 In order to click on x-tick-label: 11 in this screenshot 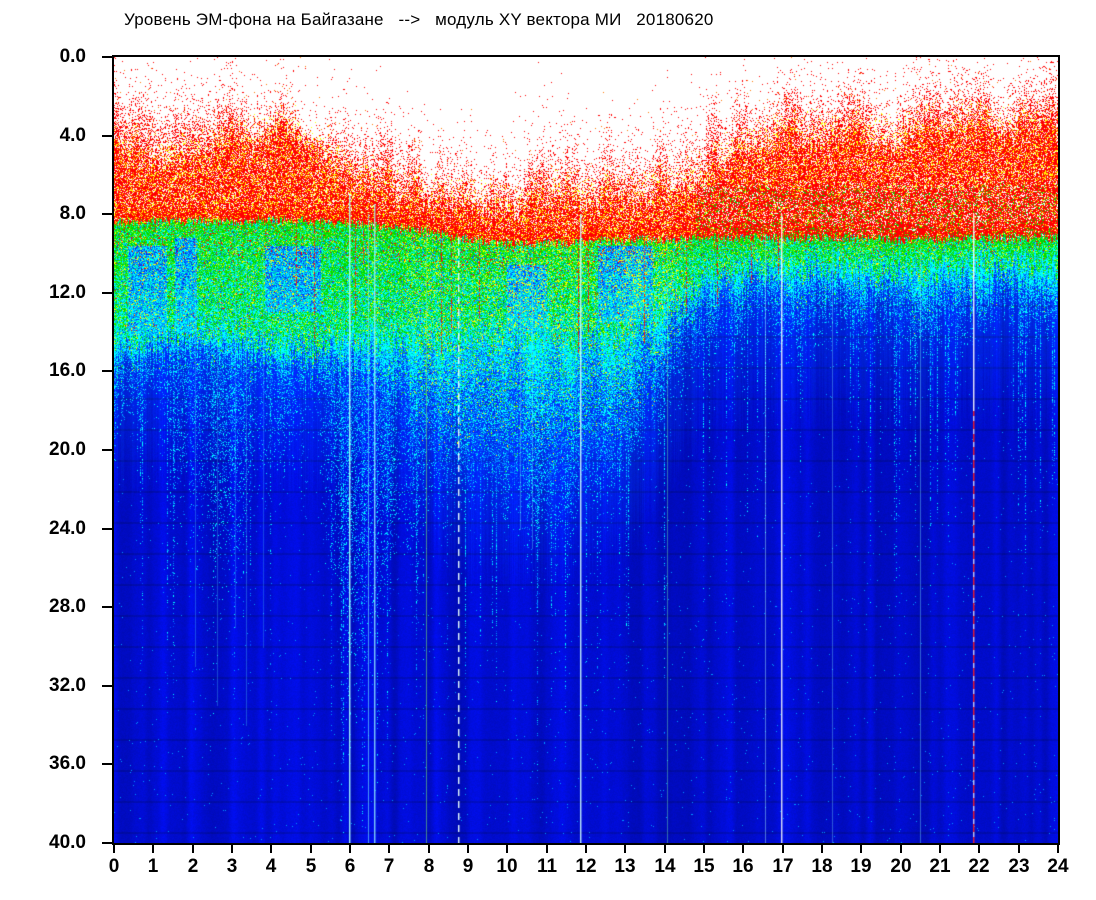, I will do `click(547, 866)`.